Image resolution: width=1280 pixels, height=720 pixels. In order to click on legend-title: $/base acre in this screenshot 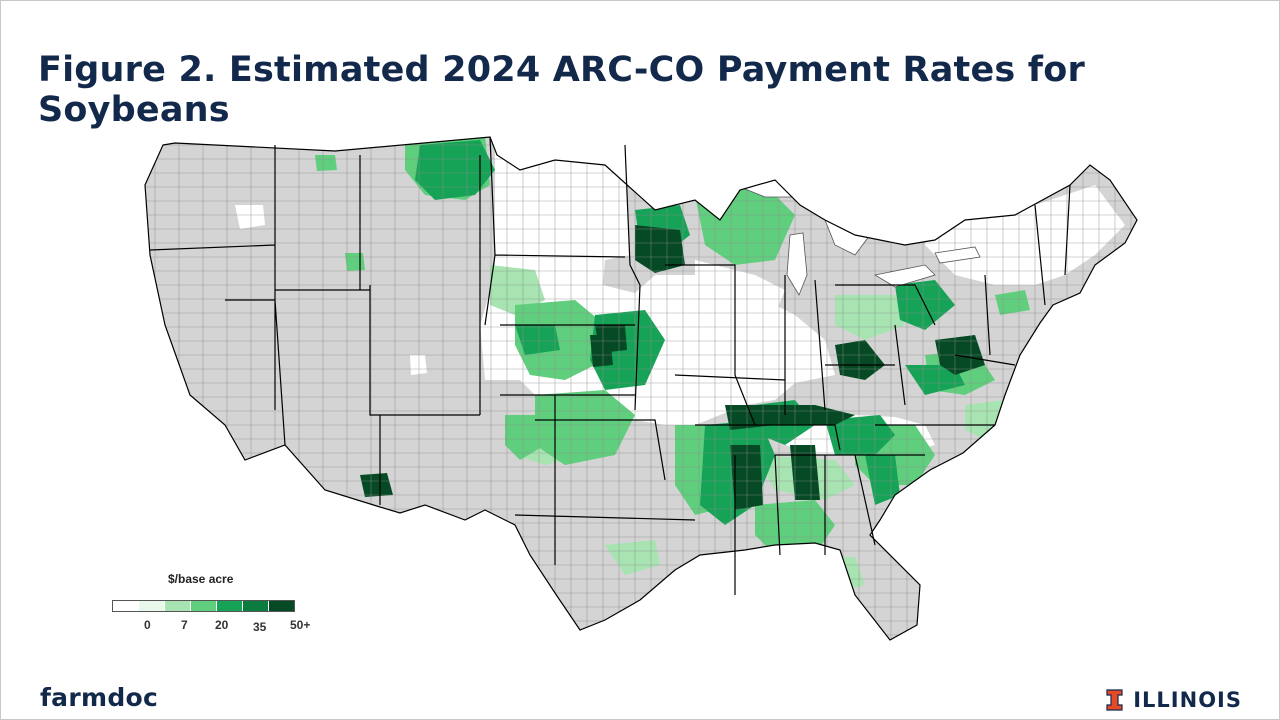, I will do `click(201, 579)`.